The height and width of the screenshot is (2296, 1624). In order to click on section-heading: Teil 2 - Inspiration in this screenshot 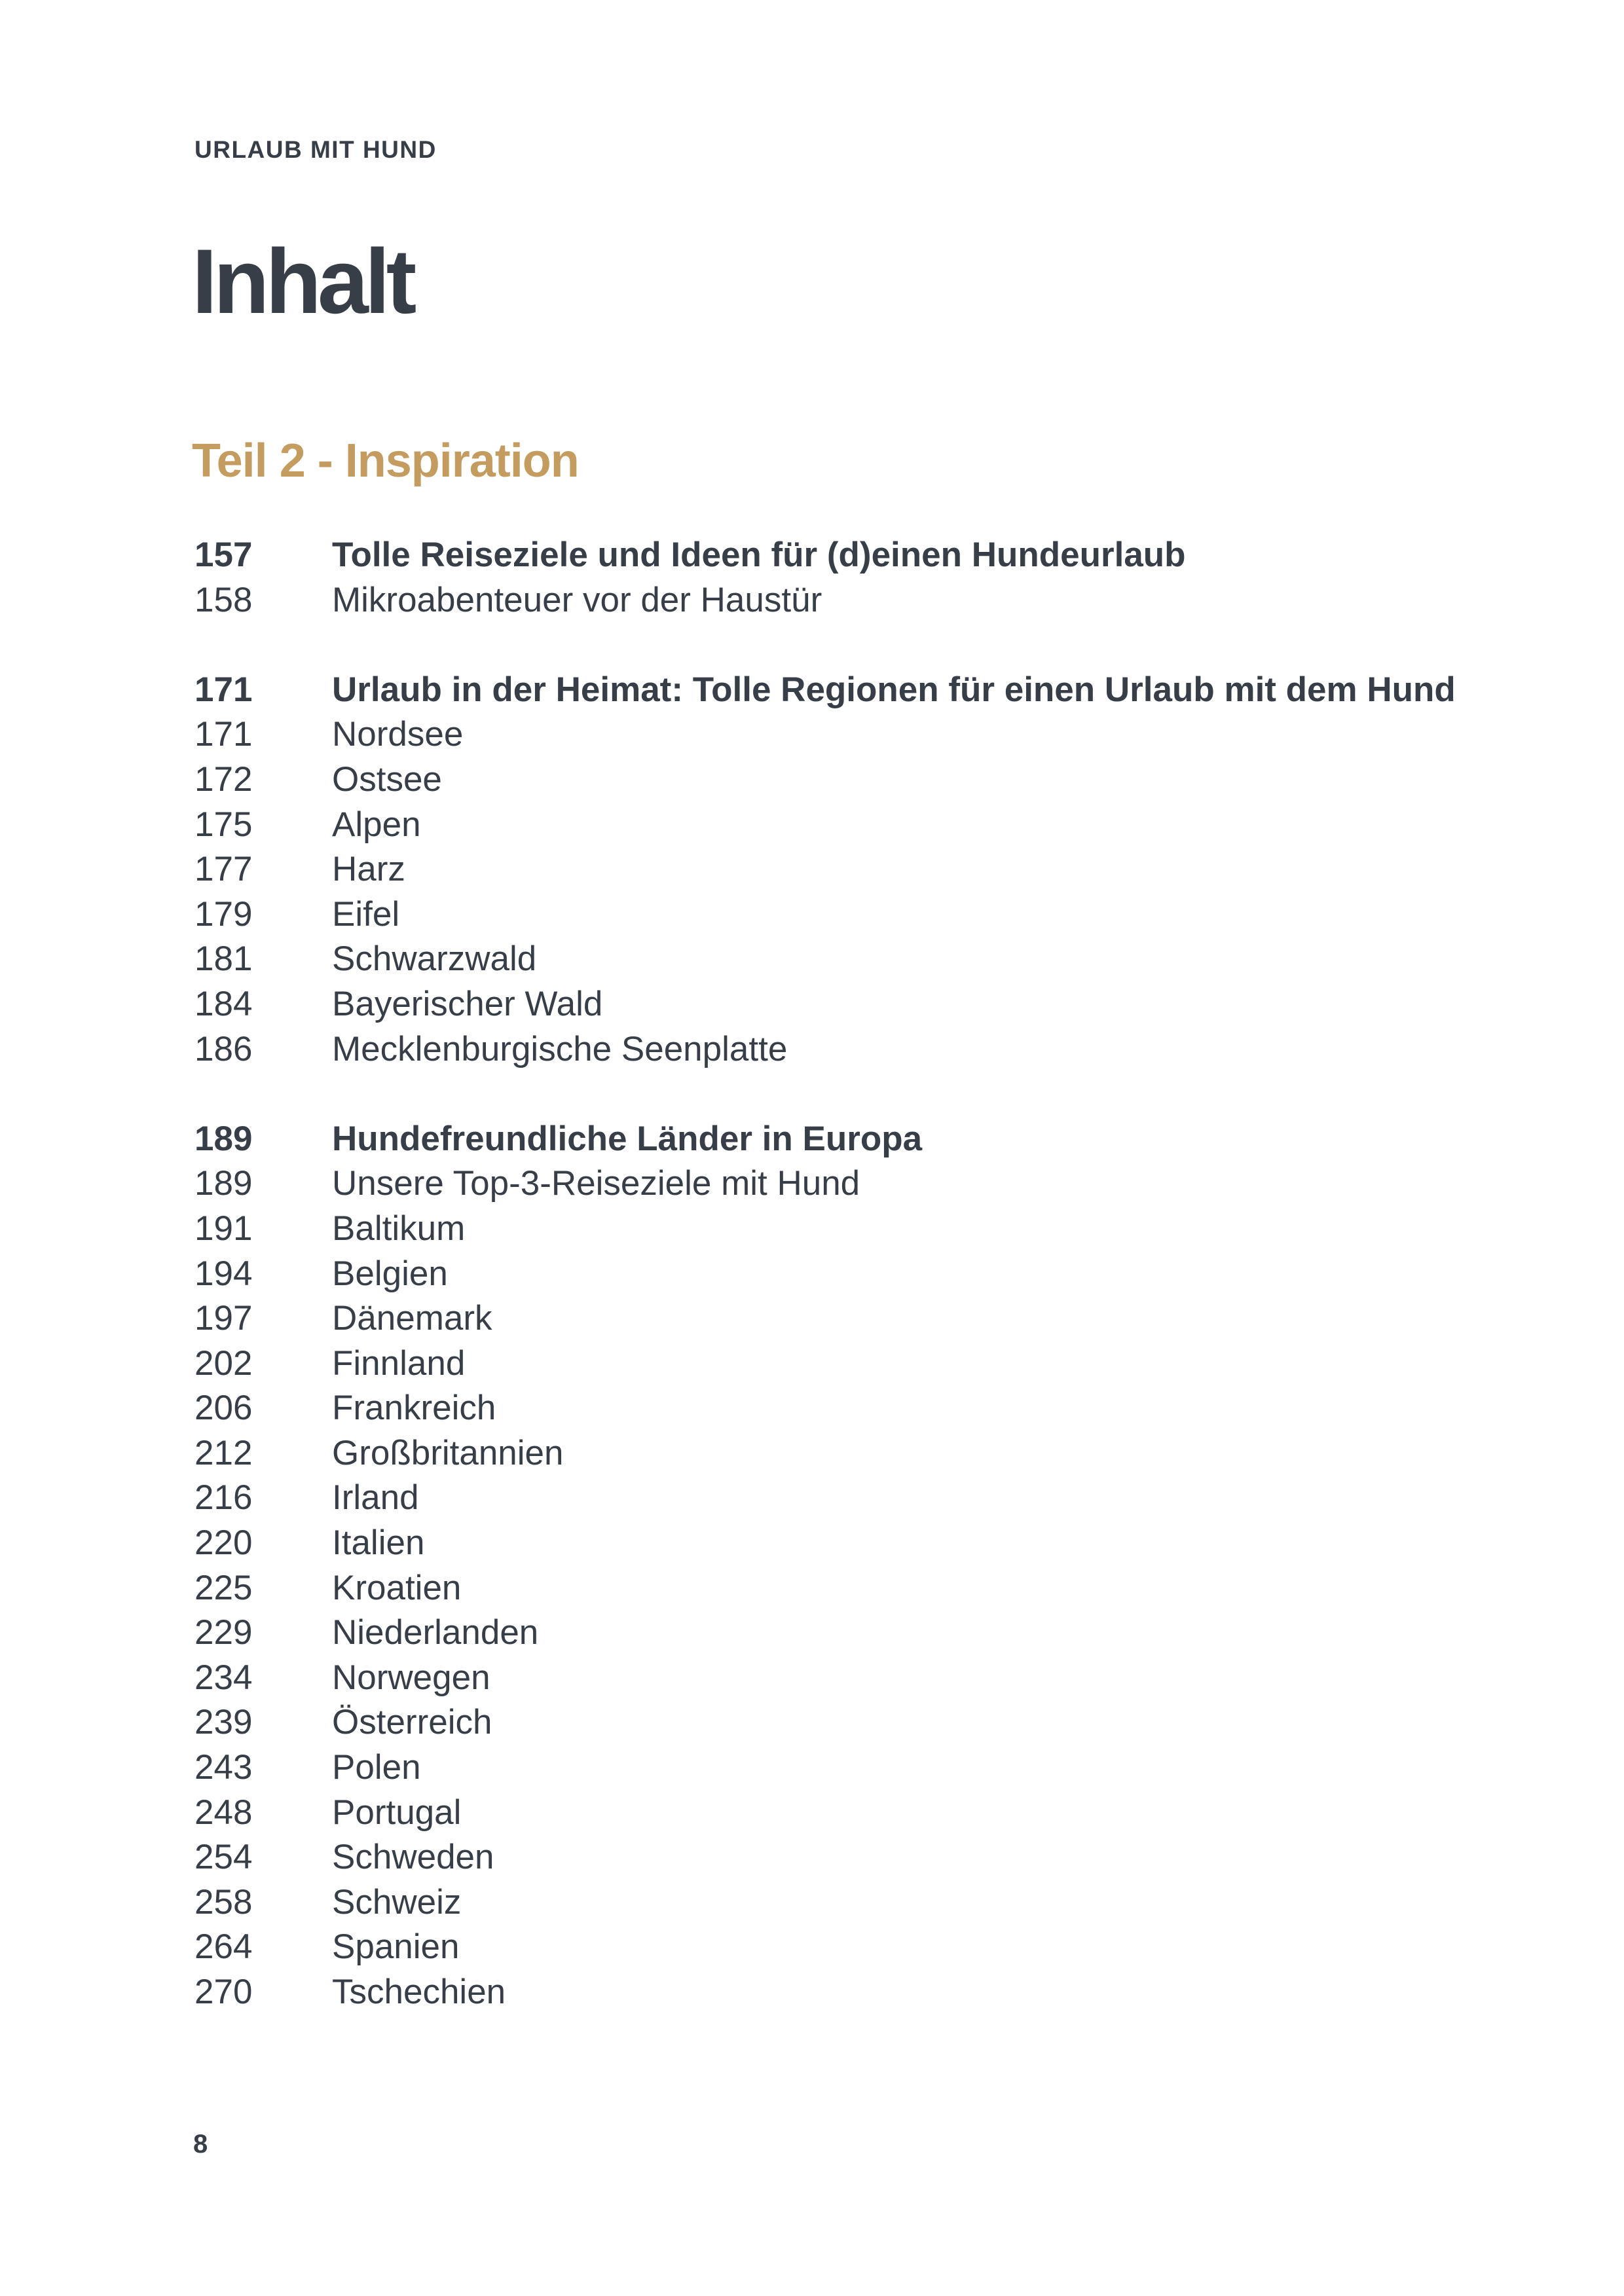, I will do `click(386, 461)`.